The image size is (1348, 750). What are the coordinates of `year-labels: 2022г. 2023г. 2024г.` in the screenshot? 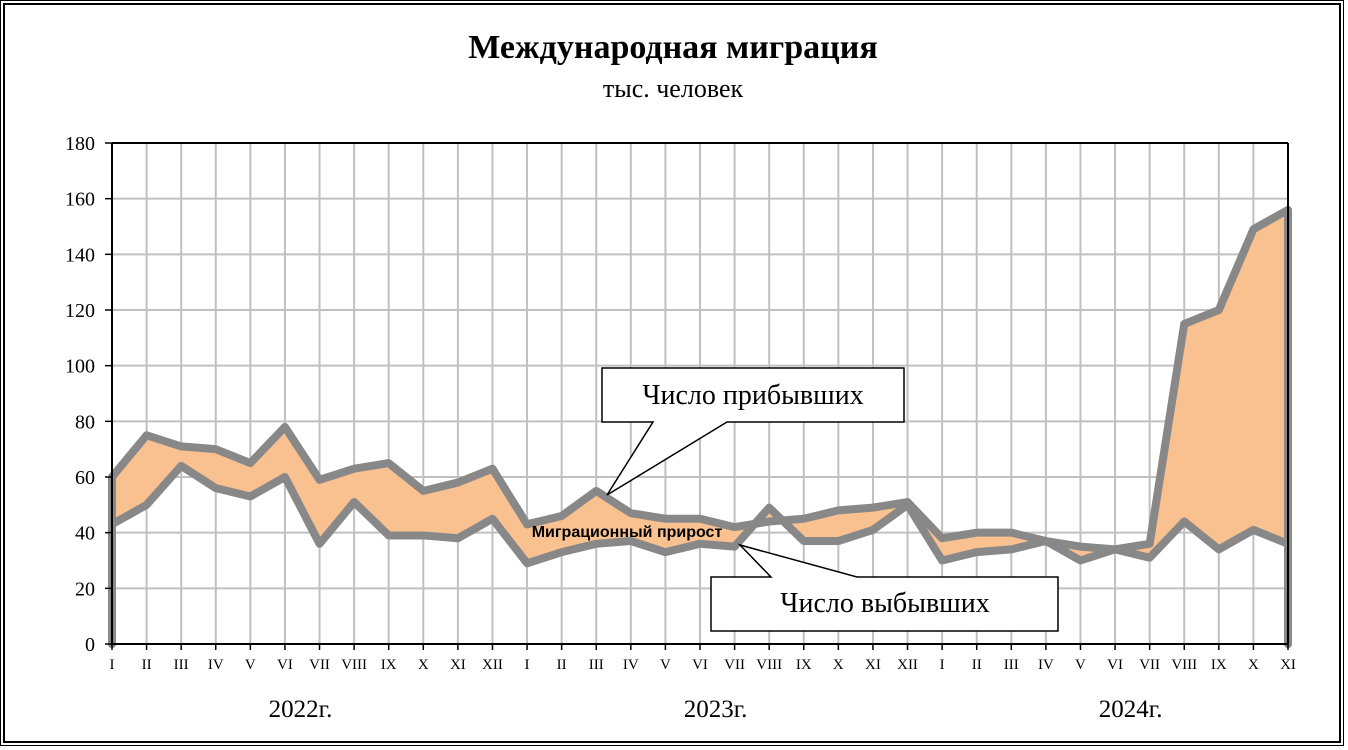 It's located at (716, 709).